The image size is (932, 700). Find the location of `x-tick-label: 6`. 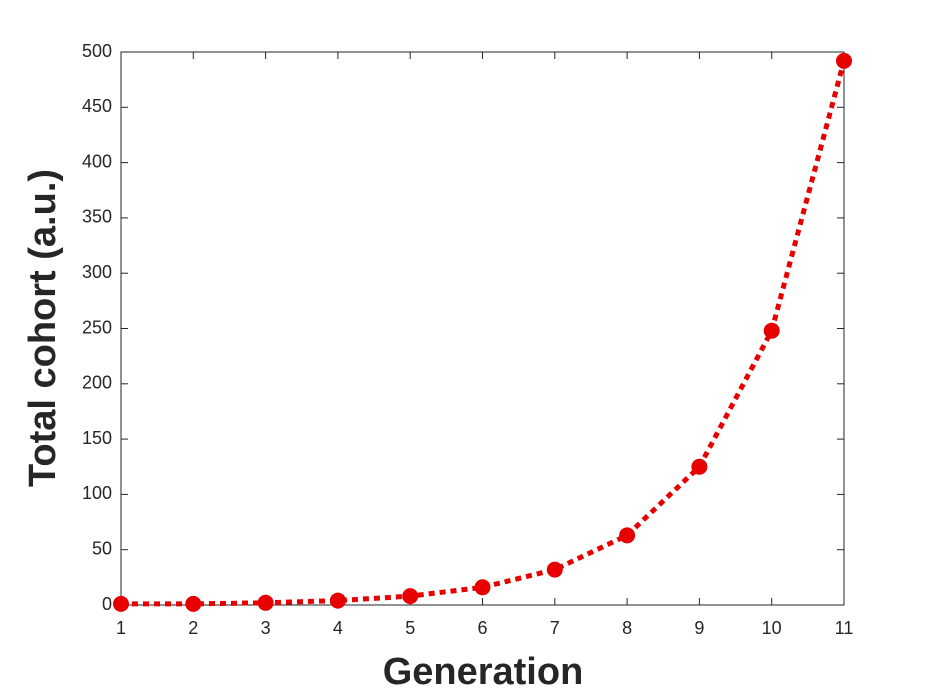

x-tick-label: 6 is located at coordinates (482, 628).